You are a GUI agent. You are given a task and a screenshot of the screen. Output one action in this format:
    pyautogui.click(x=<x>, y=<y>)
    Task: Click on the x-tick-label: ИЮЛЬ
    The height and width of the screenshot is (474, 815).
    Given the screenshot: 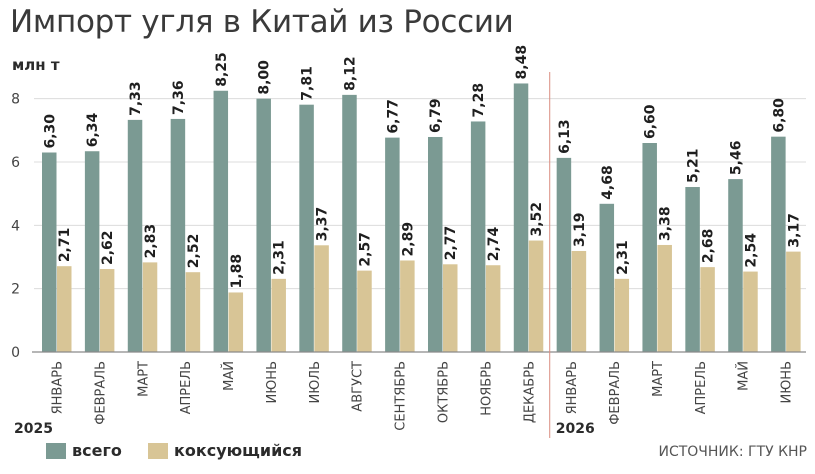 What is the action you would take?
    pyautogui.click(x=315, y=382)
    